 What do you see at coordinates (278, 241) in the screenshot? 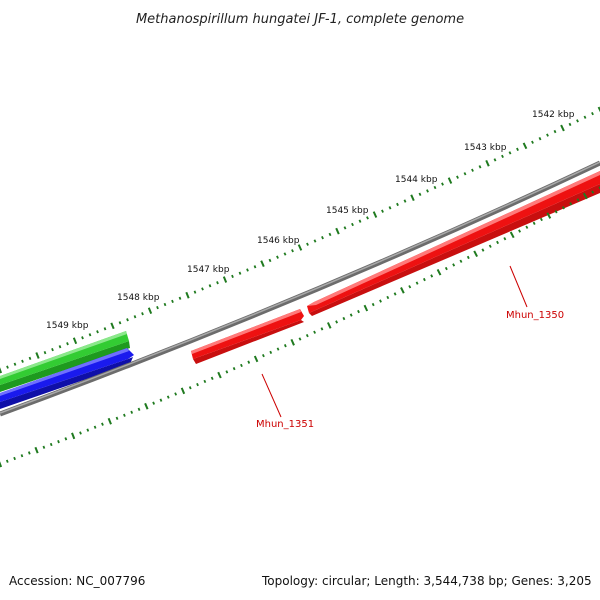
I see `kbp-label-1546: 1546 kbp` at bounding box center [278, 241].